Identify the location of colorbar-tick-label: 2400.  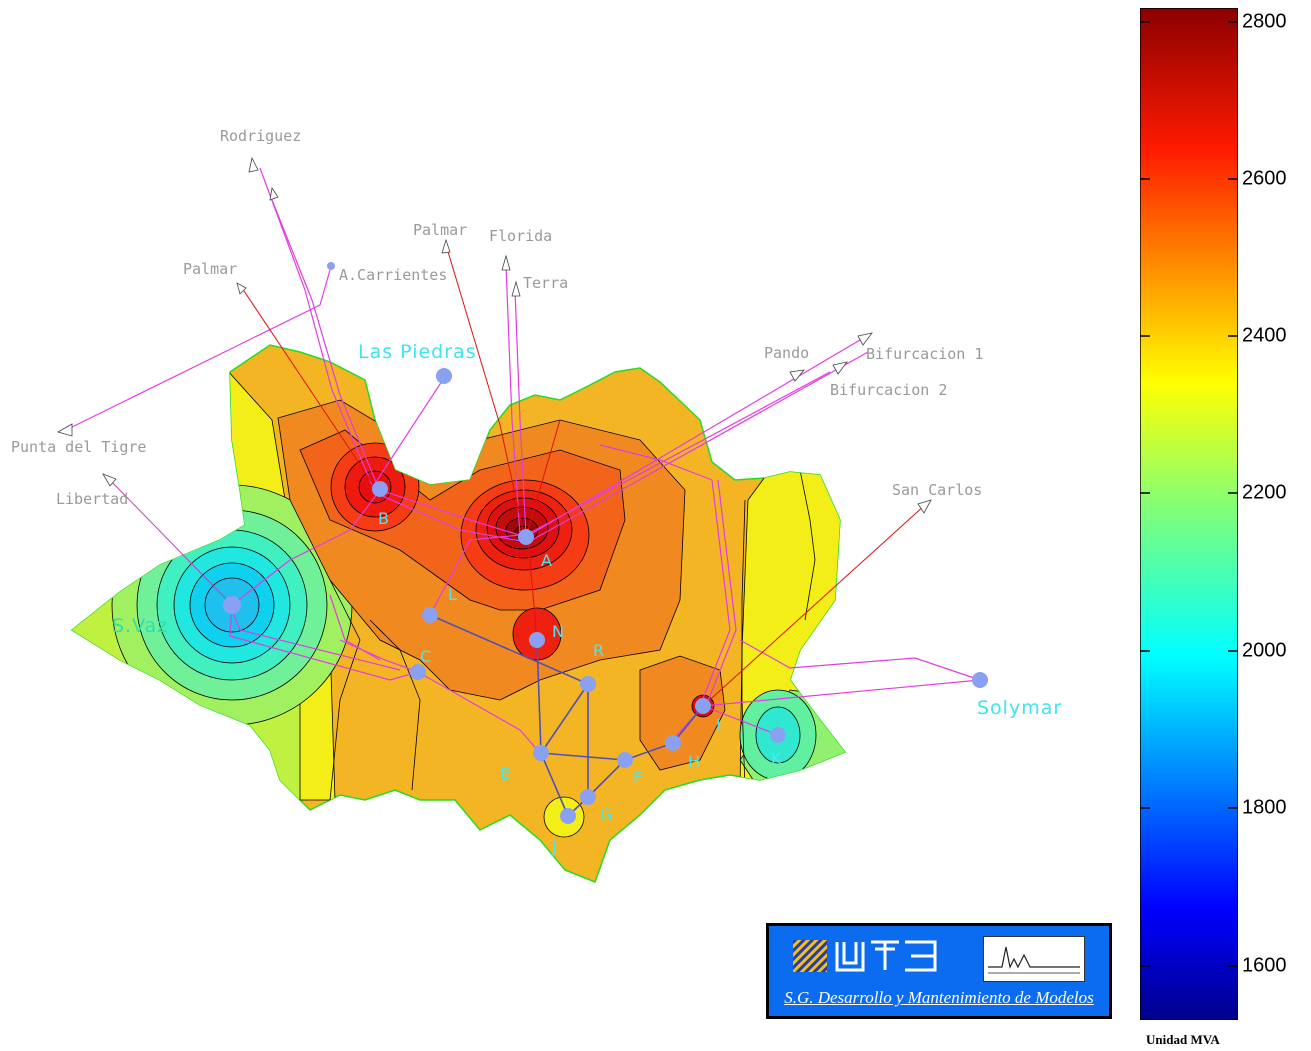
(1264, 335).